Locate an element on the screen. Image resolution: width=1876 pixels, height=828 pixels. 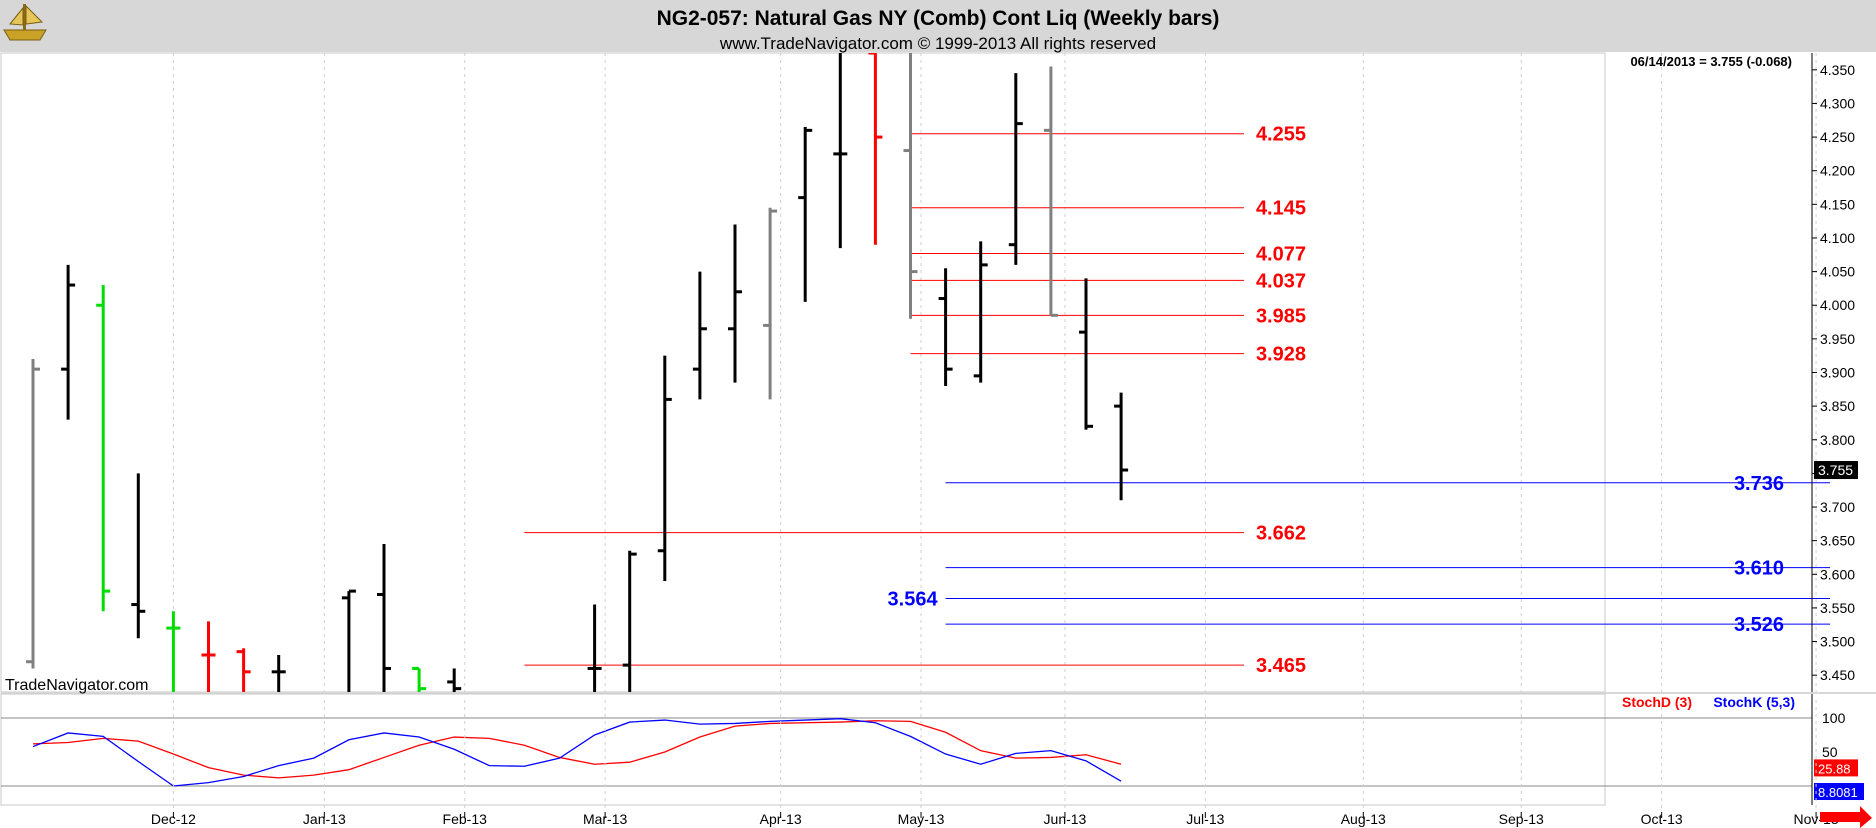
date-tick-label: Jan-13 is located at coordinates (324, 819).